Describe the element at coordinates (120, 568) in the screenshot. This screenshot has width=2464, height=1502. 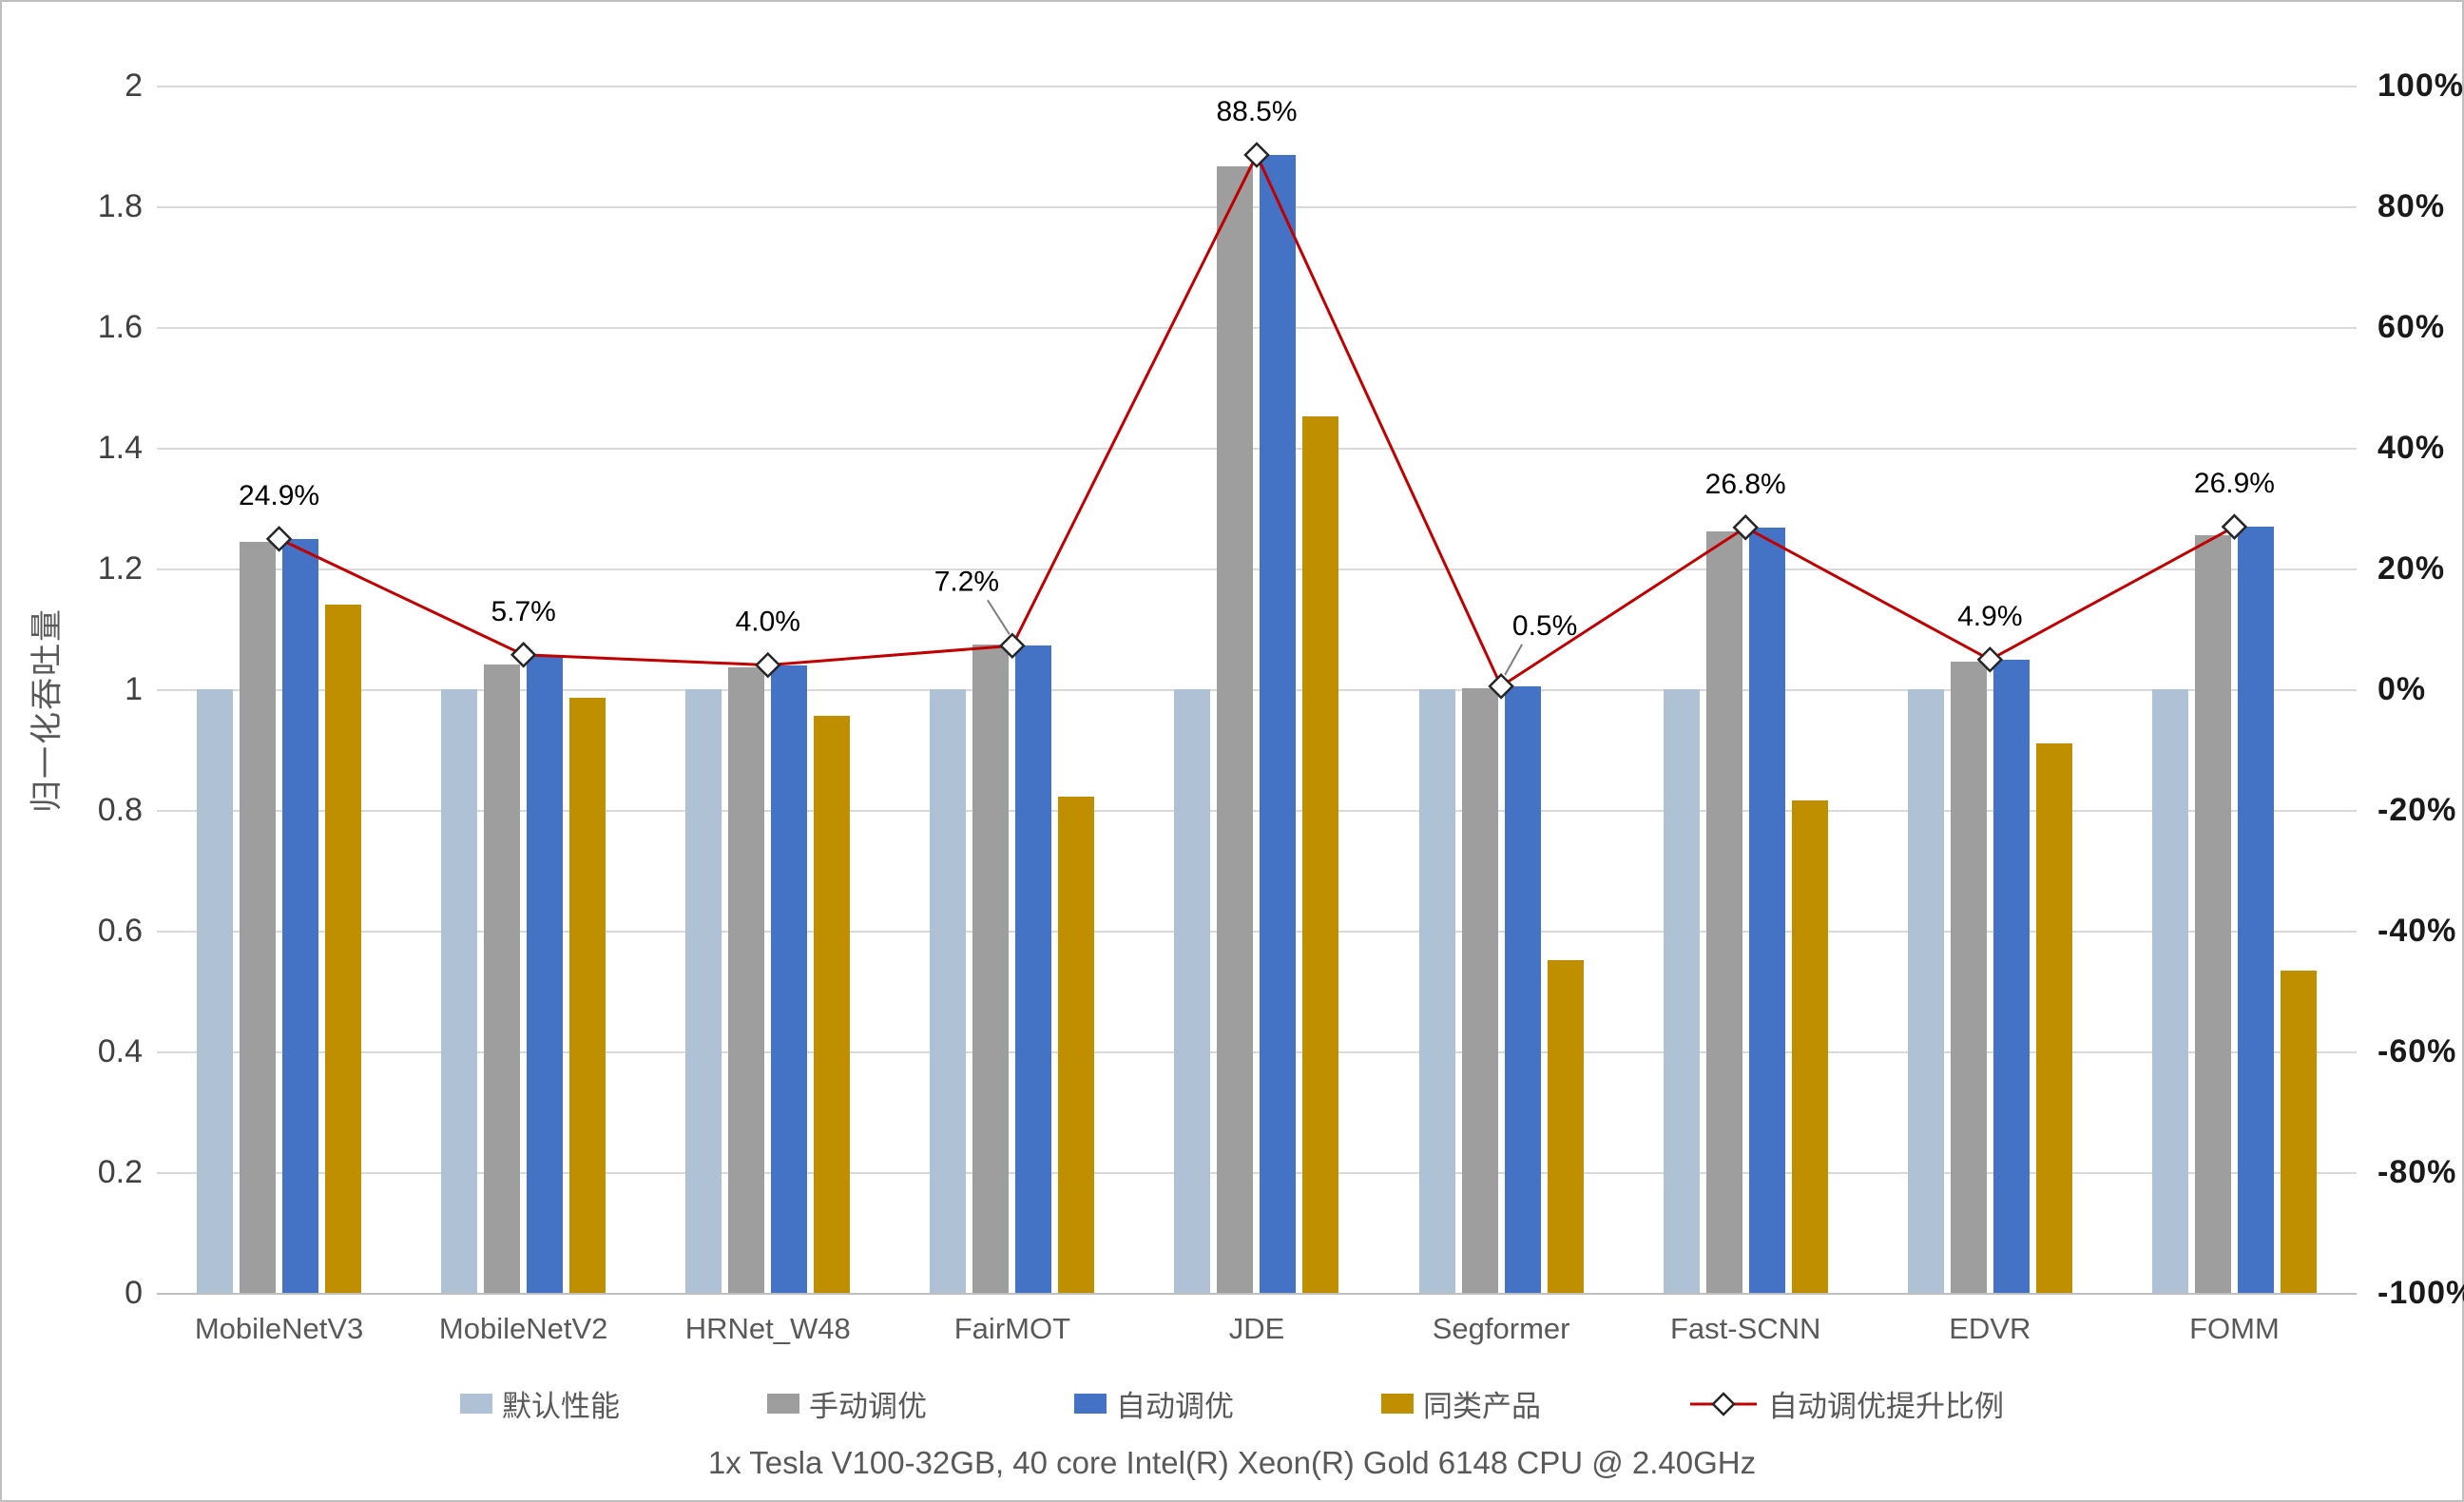
I see `y-tick-label-left: 1.2` at that location.